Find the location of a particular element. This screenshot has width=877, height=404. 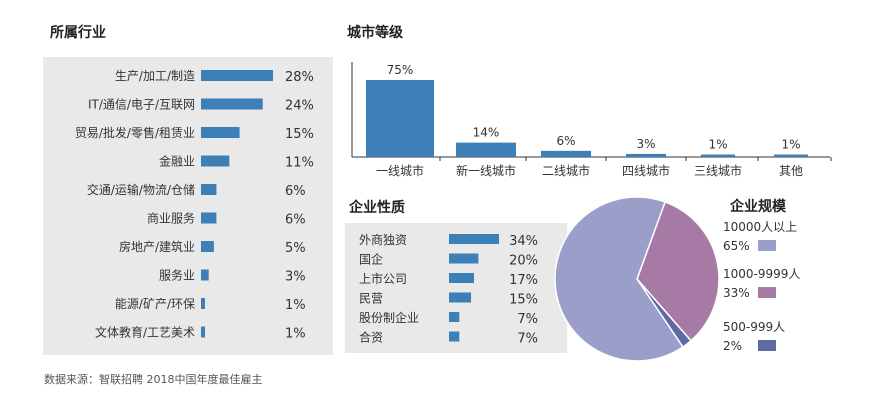

nature-category-label: 外商独资 is located at coordinates (383, 239).